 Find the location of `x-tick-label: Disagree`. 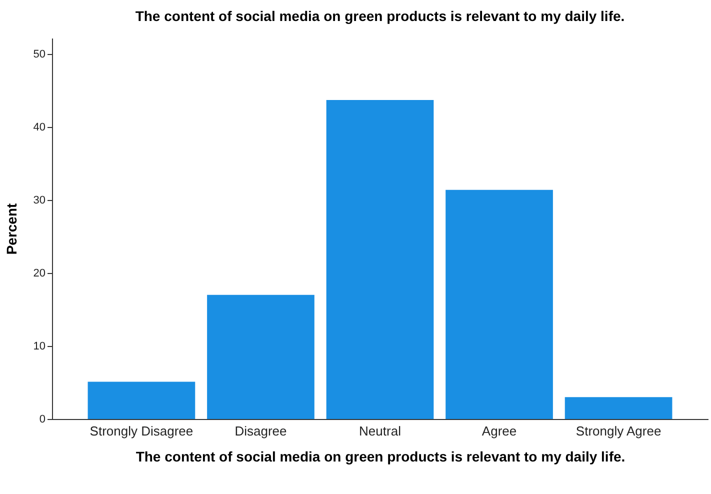

x-tick-label: Disagree is located at coordinates (260, 431).